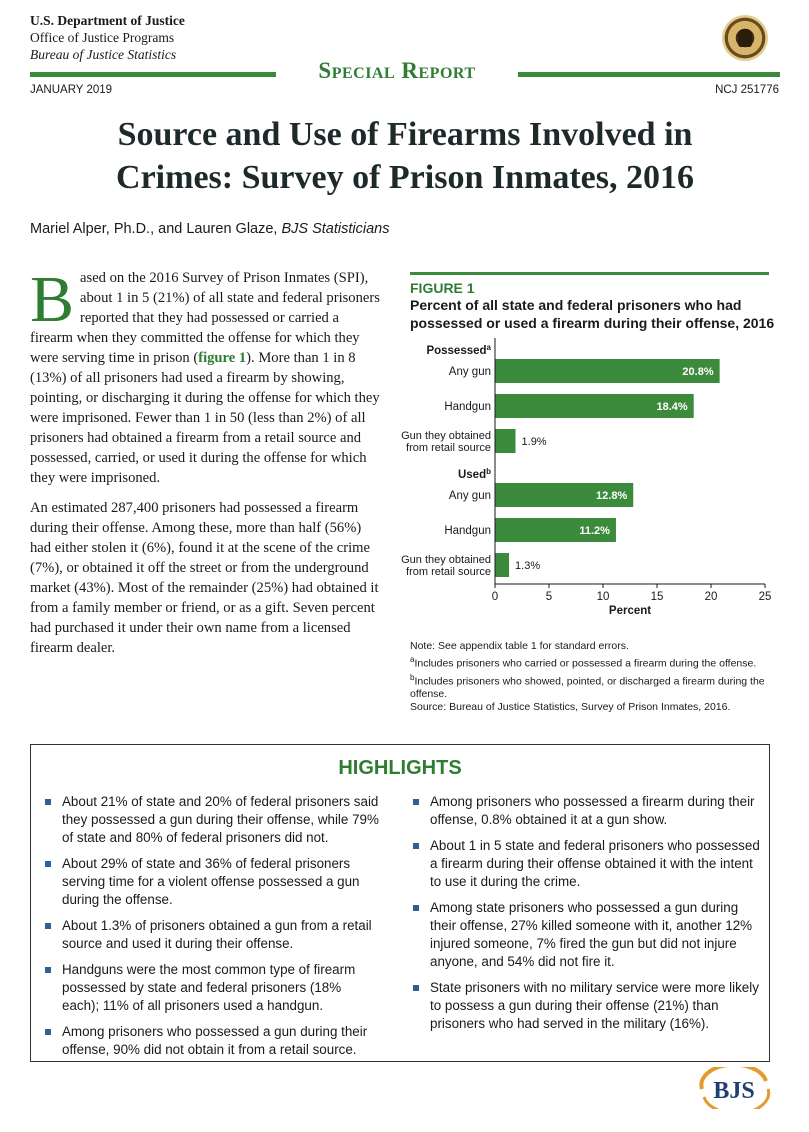  What do you see at coordinates (474, 474) in the screenshot?
I see `group-label: Usedb` at bounding box center [474, 474].